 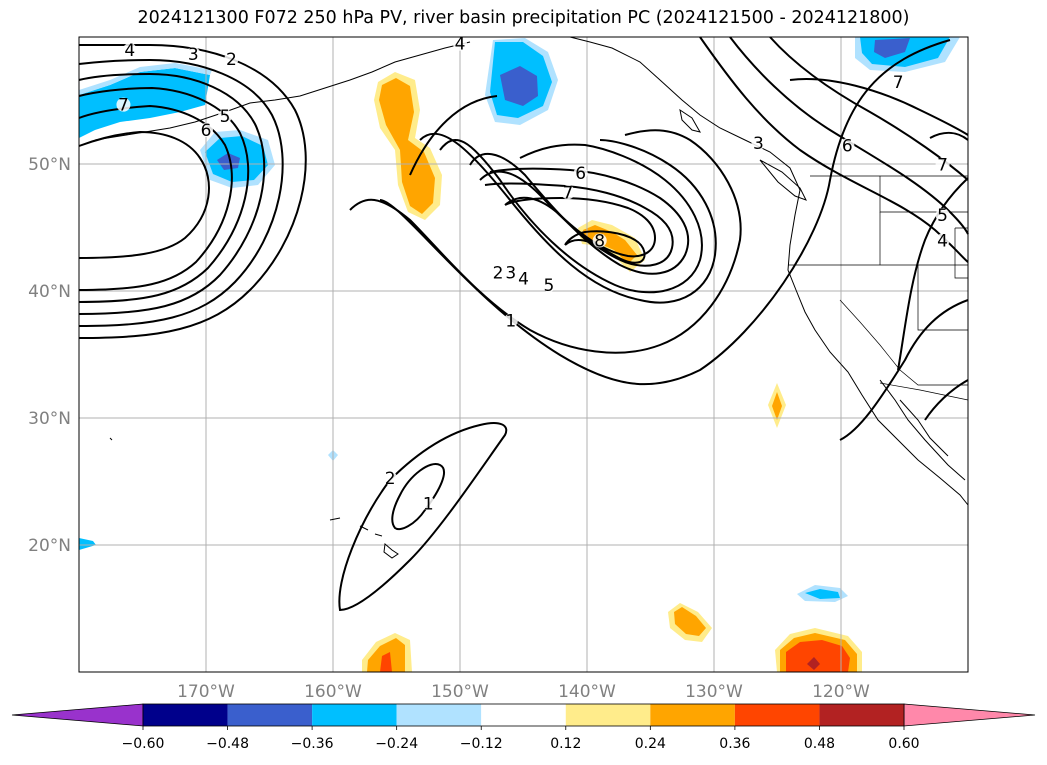 What do you see at coordinates (587, 692) in the screenshot?
I see `longitude-tick-label: 140°W` at bounding box center [587, 692].